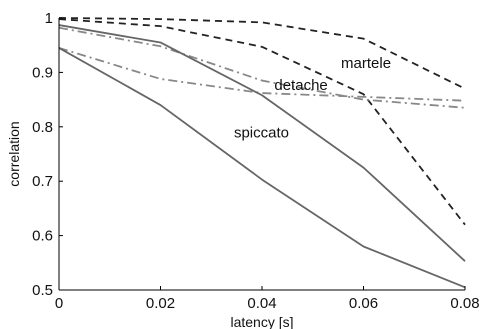 The width and height of the screenshot is (484, 329). What do you see at coordinates (59, 303) in the screenshot?
I see `x-tick-label: 0` at bounding box center [59, 303].